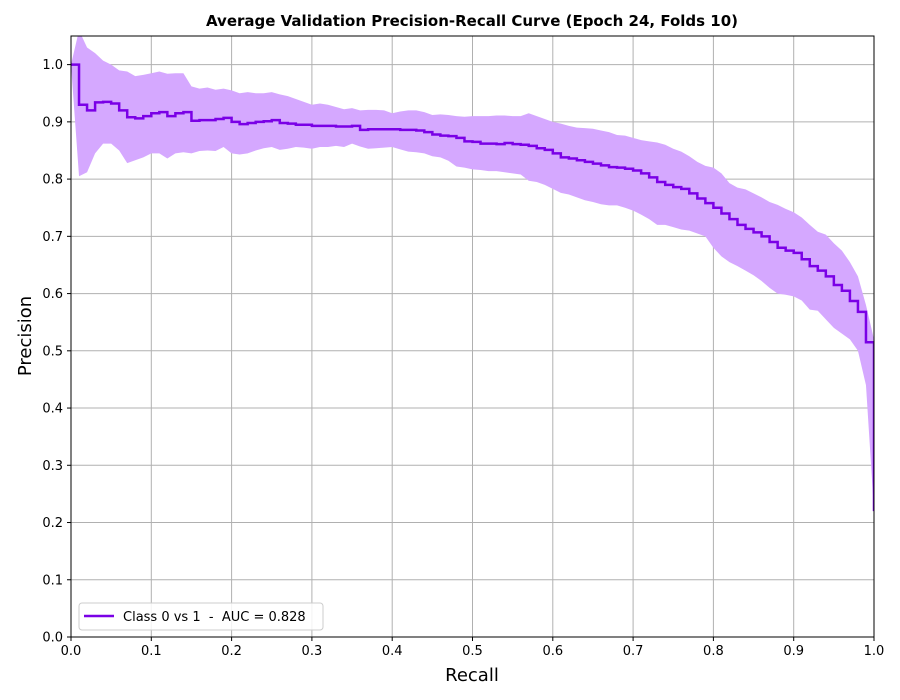 Image resolution: width=900 pixels, height=700 pixels. I want to click on x-tick-label-1: 0.1, so click(151, 651).